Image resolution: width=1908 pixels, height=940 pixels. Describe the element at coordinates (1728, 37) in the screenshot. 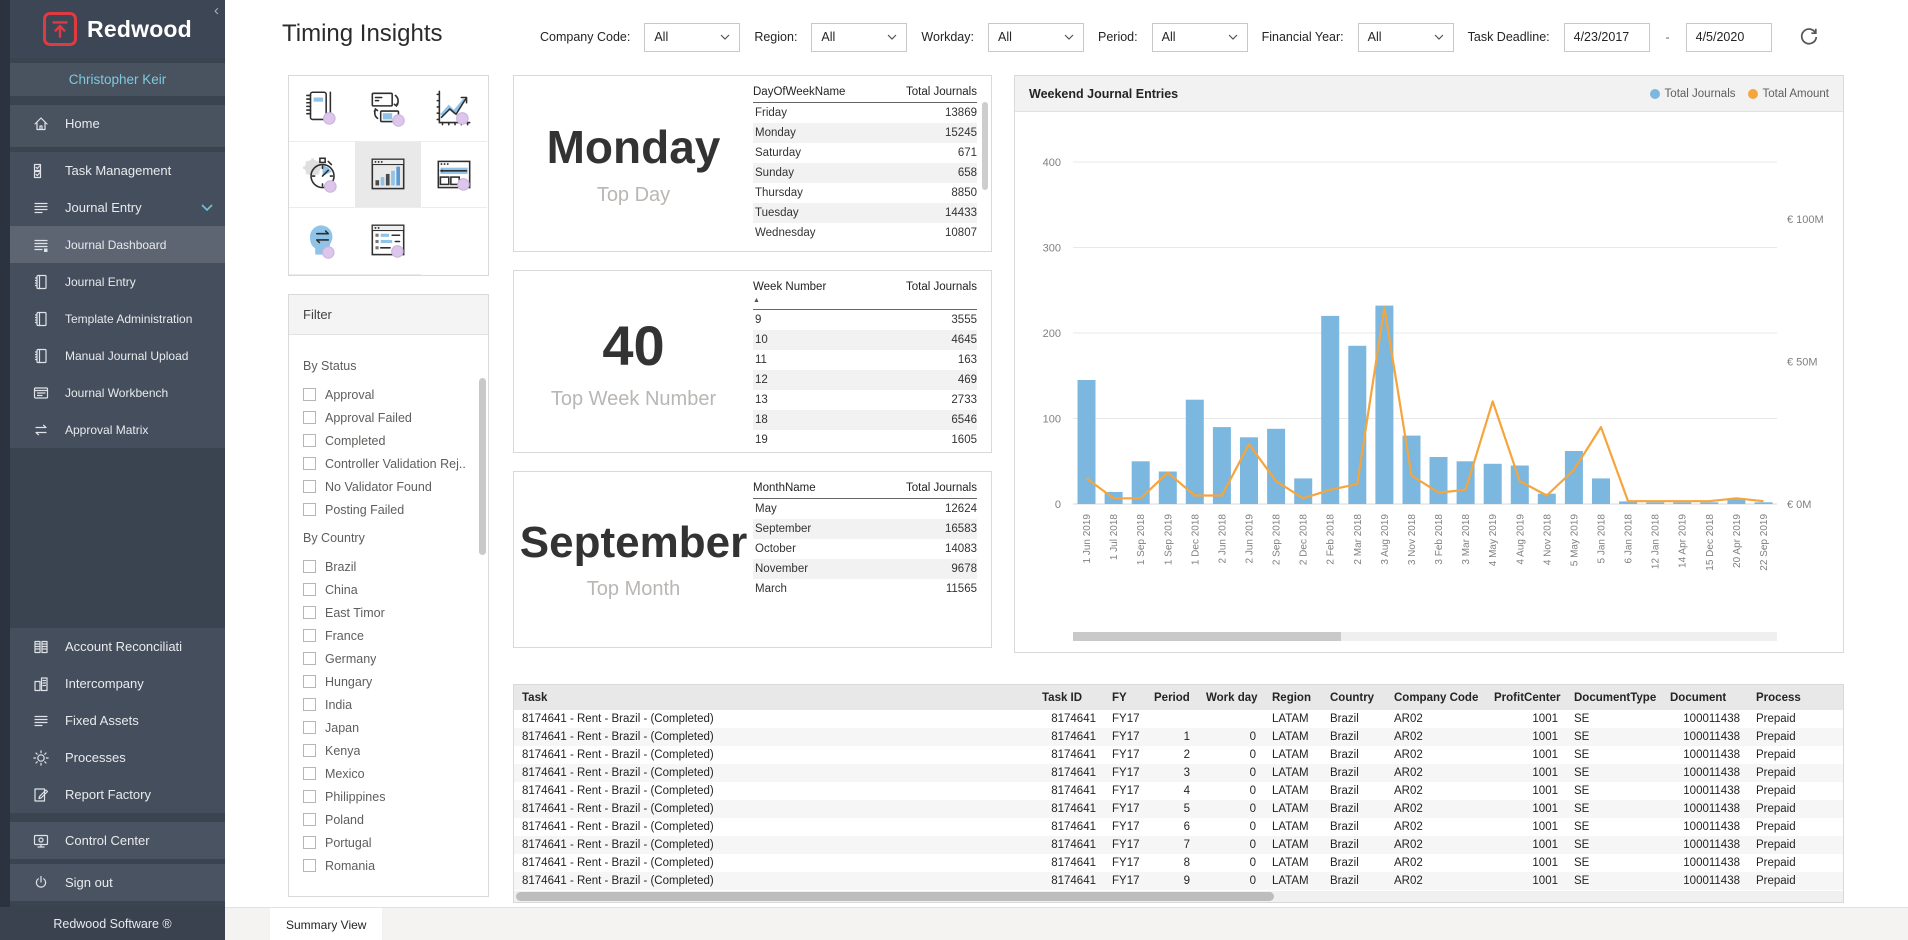

I see `task-deadline-to: 4/5/2020` at that location.